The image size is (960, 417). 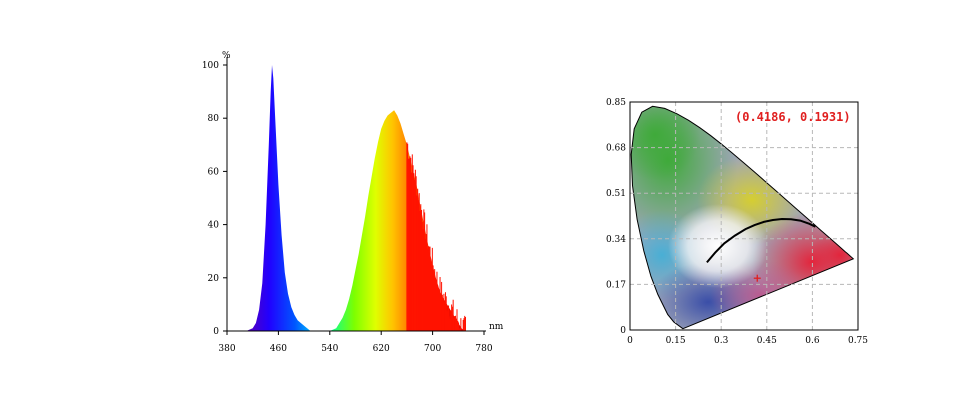 What do you see at coordinates (226, 56) in the screenshot?
I see `spectrum-y-label: %` at bounding box center [226, 56].